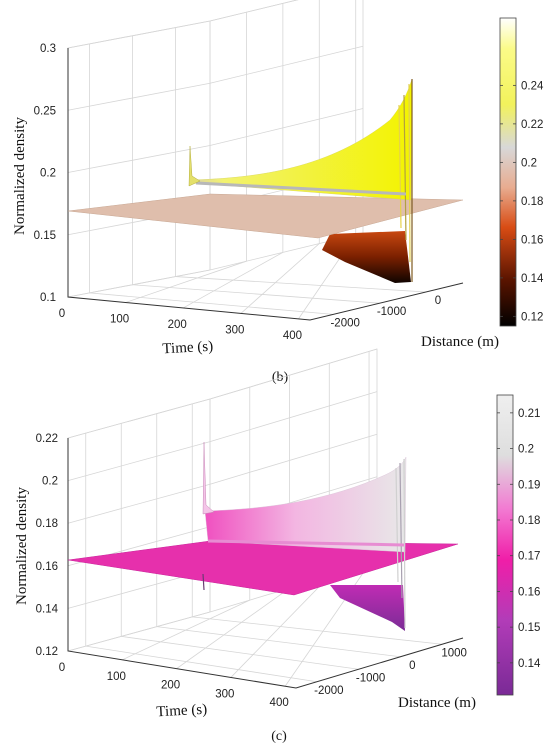  What do you see at coordinates (305, 504) in the screenshot?
I see `panel-c-upper-surface` at bounding box center [305, 504].